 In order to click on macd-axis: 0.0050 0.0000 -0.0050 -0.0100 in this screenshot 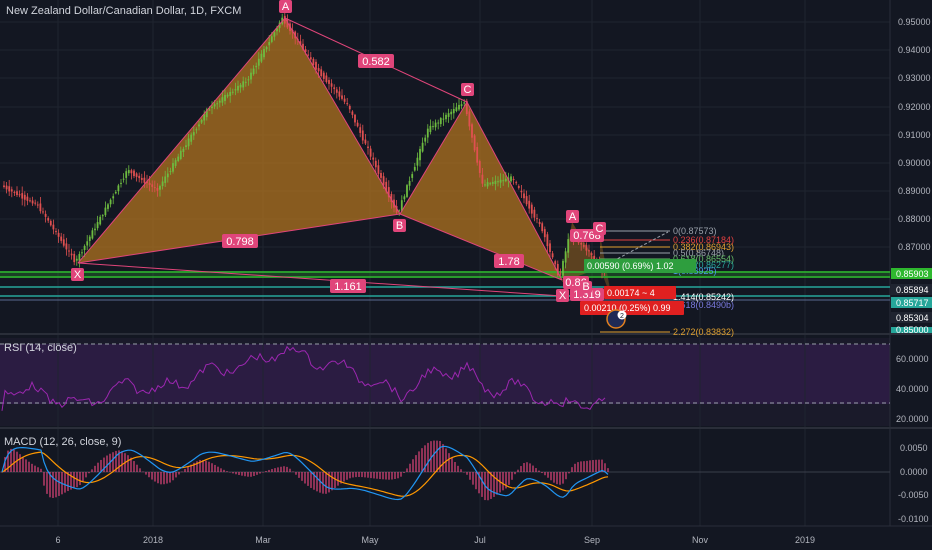, I will do `click(913, 483)`.